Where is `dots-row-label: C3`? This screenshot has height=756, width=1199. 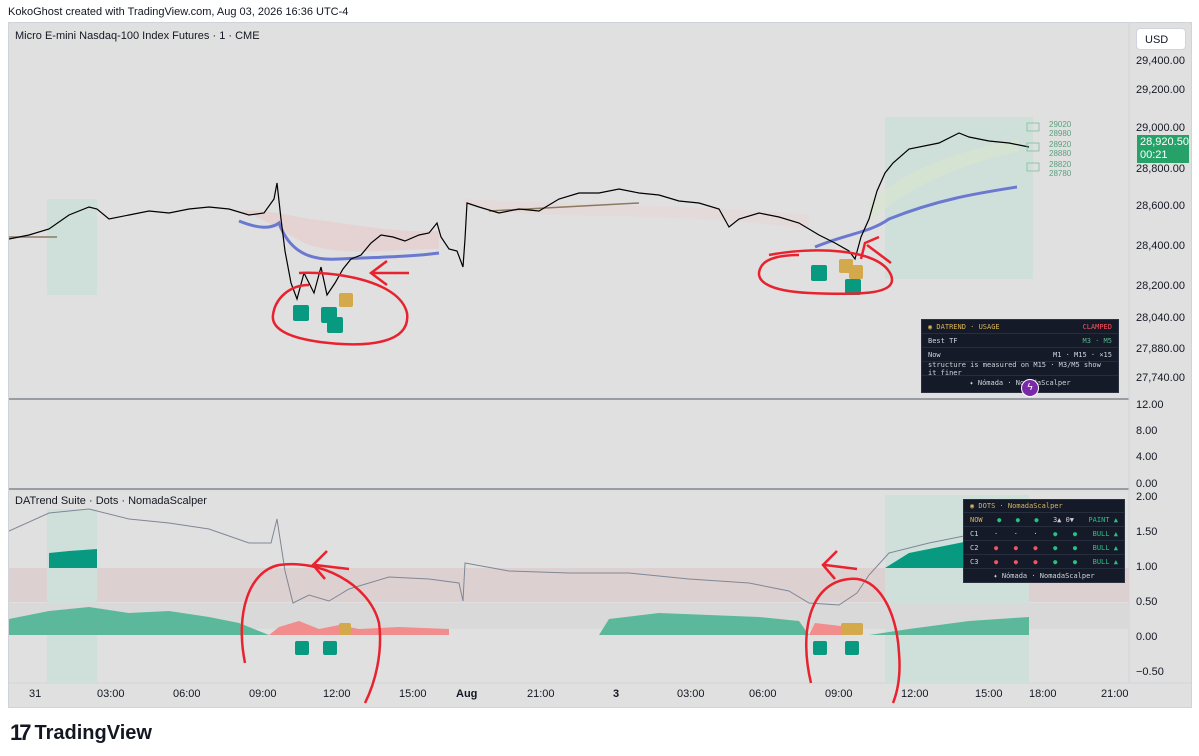
dots-row-label: C3 is located at coordinates (974, 561).